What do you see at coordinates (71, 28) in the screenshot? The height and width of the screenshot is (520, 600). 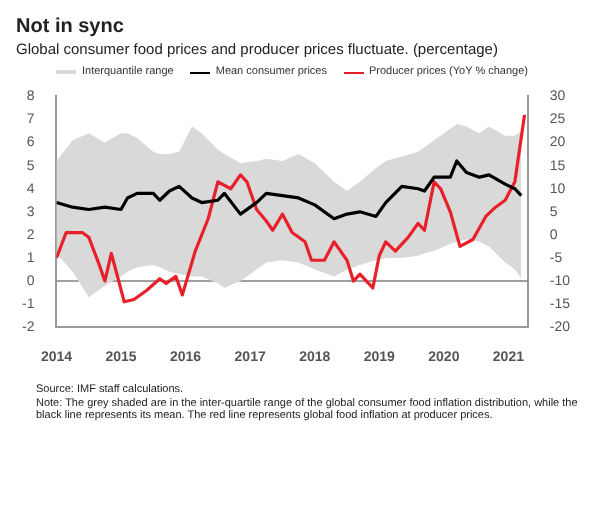 I see `chart-title: Not in sync` at bounding box center [71, 28].